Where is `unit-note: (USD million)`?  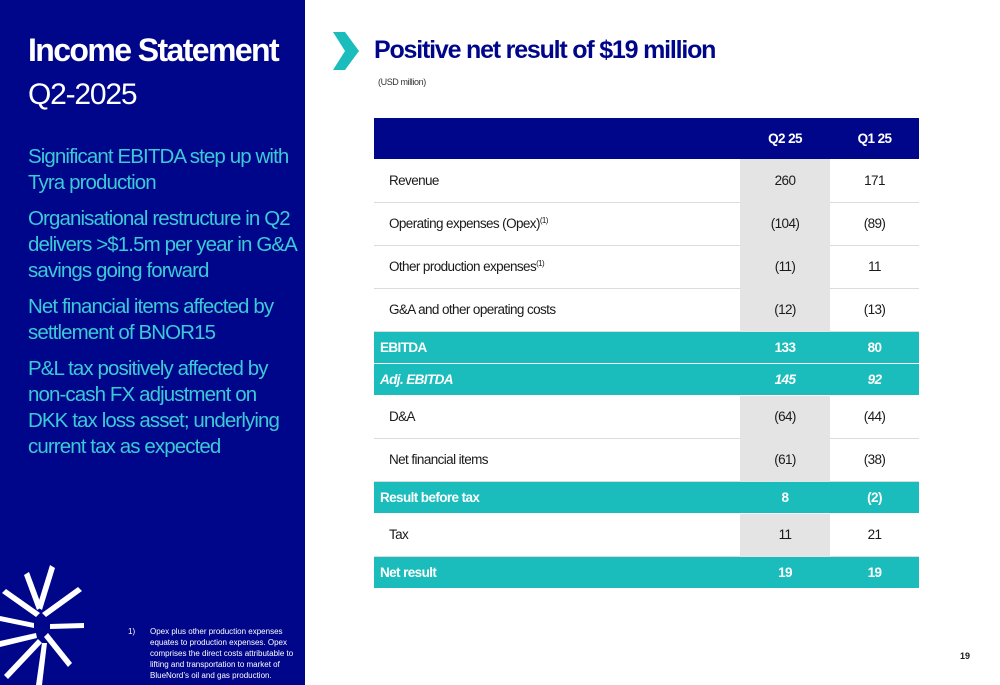 unit-note: (USD million) is located at coordinates (402, 82).